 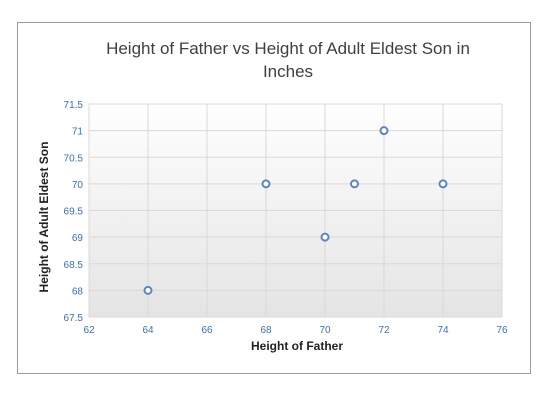 What do you see at coordinates (89, 330) in the screenshot?
I see `x-tick-label: 62` at bounding box center [89, 330].